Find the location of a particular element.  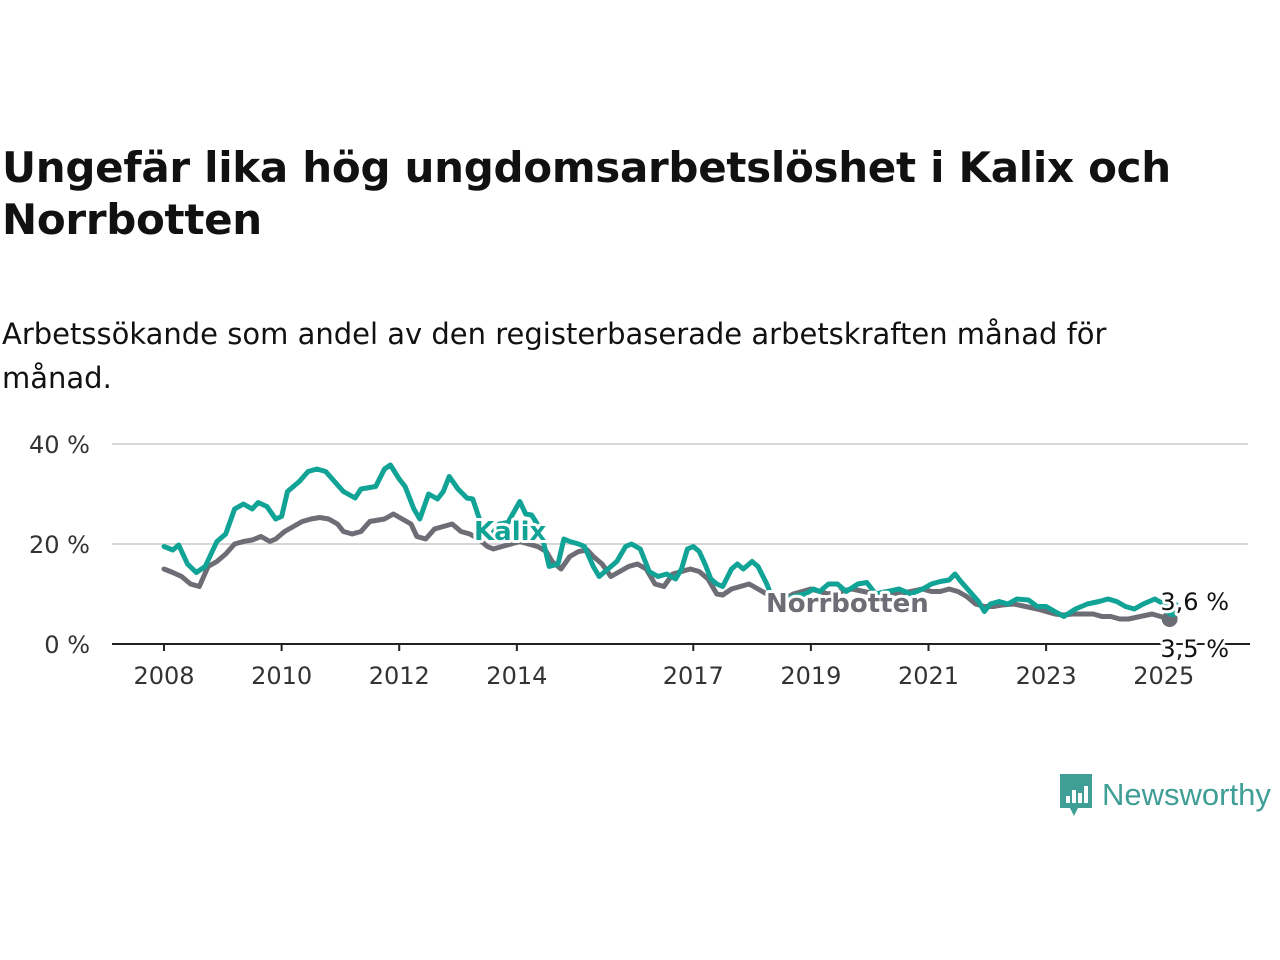

x-tick-label: 2017 is located at coordinates (693, 676).